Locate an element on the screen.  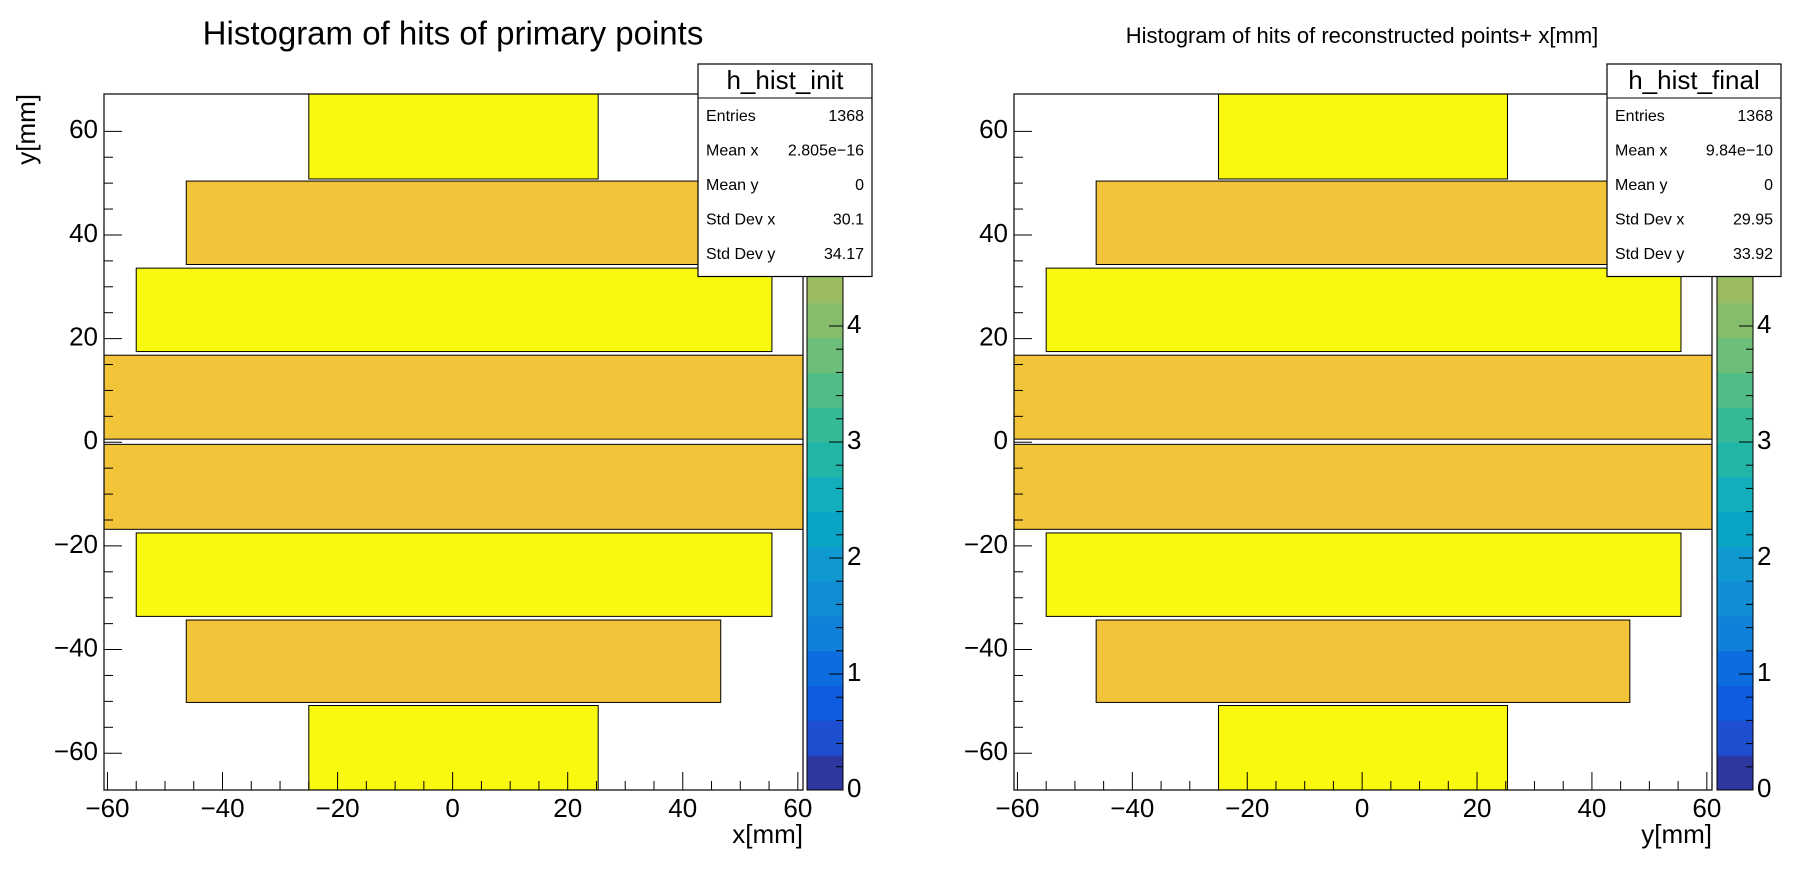
stats-value: 2.805e−16 is located at coordinates (826, 151).